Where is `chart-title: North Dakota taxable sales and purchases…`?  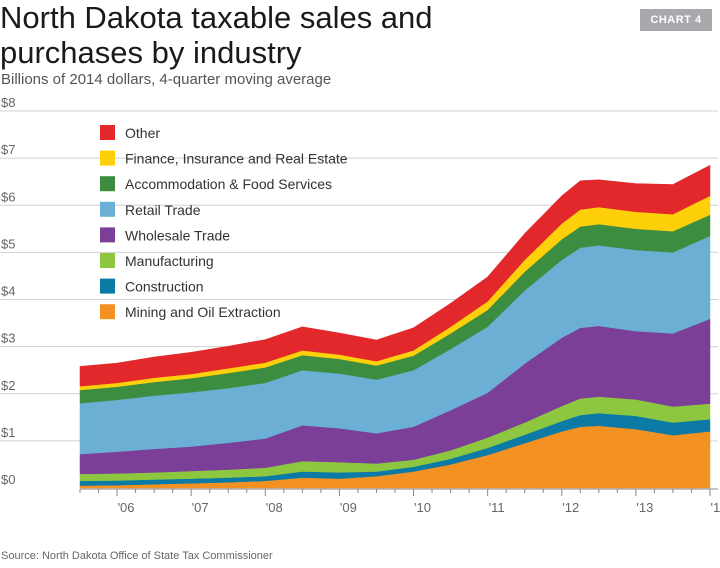
chart-title: North Dakota taxable sales and purchases… is located at coordinates (216, 35).